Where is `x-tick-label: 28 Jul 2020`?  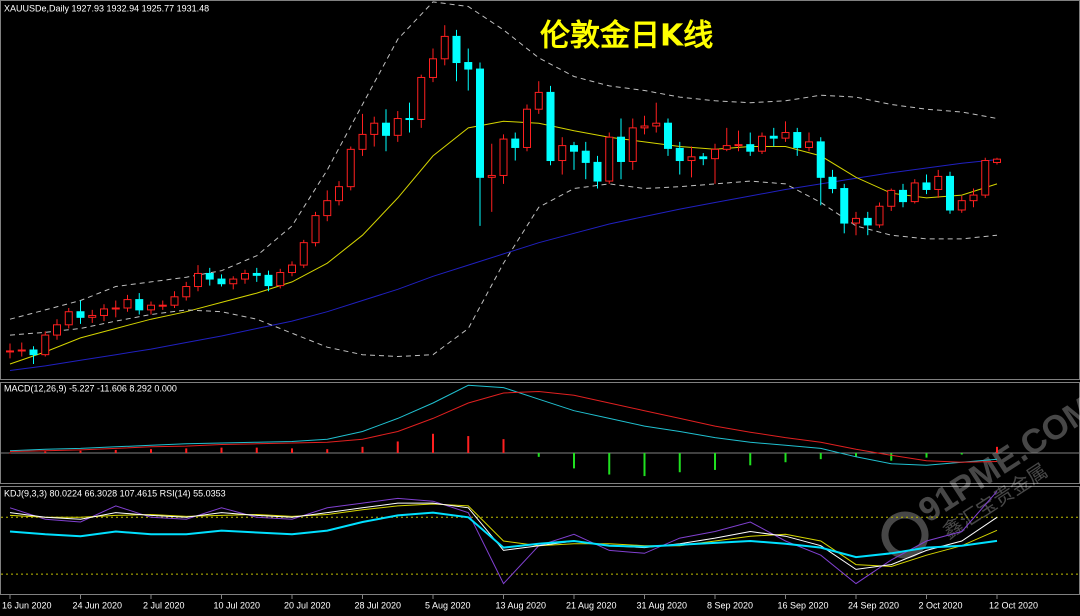
x-tick-label: 28 Jul 2020 is located at coordinates (378, 605).